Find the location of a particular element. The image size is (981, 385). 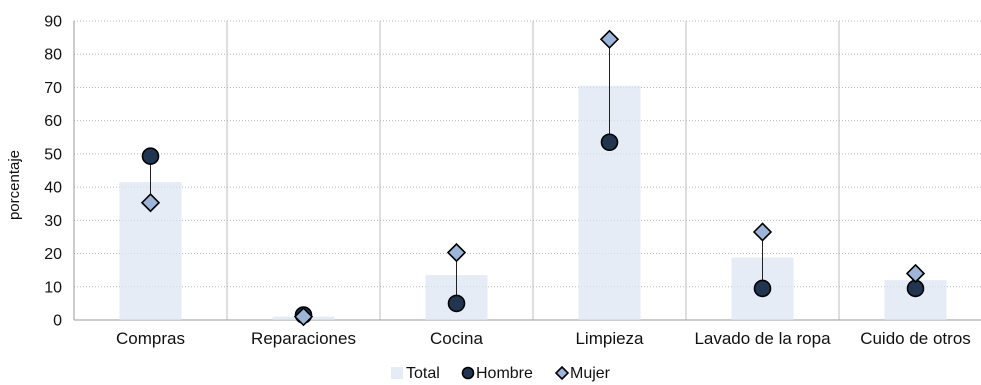

legend-label-mujer: Mujer is located at coordinates (590, 373).